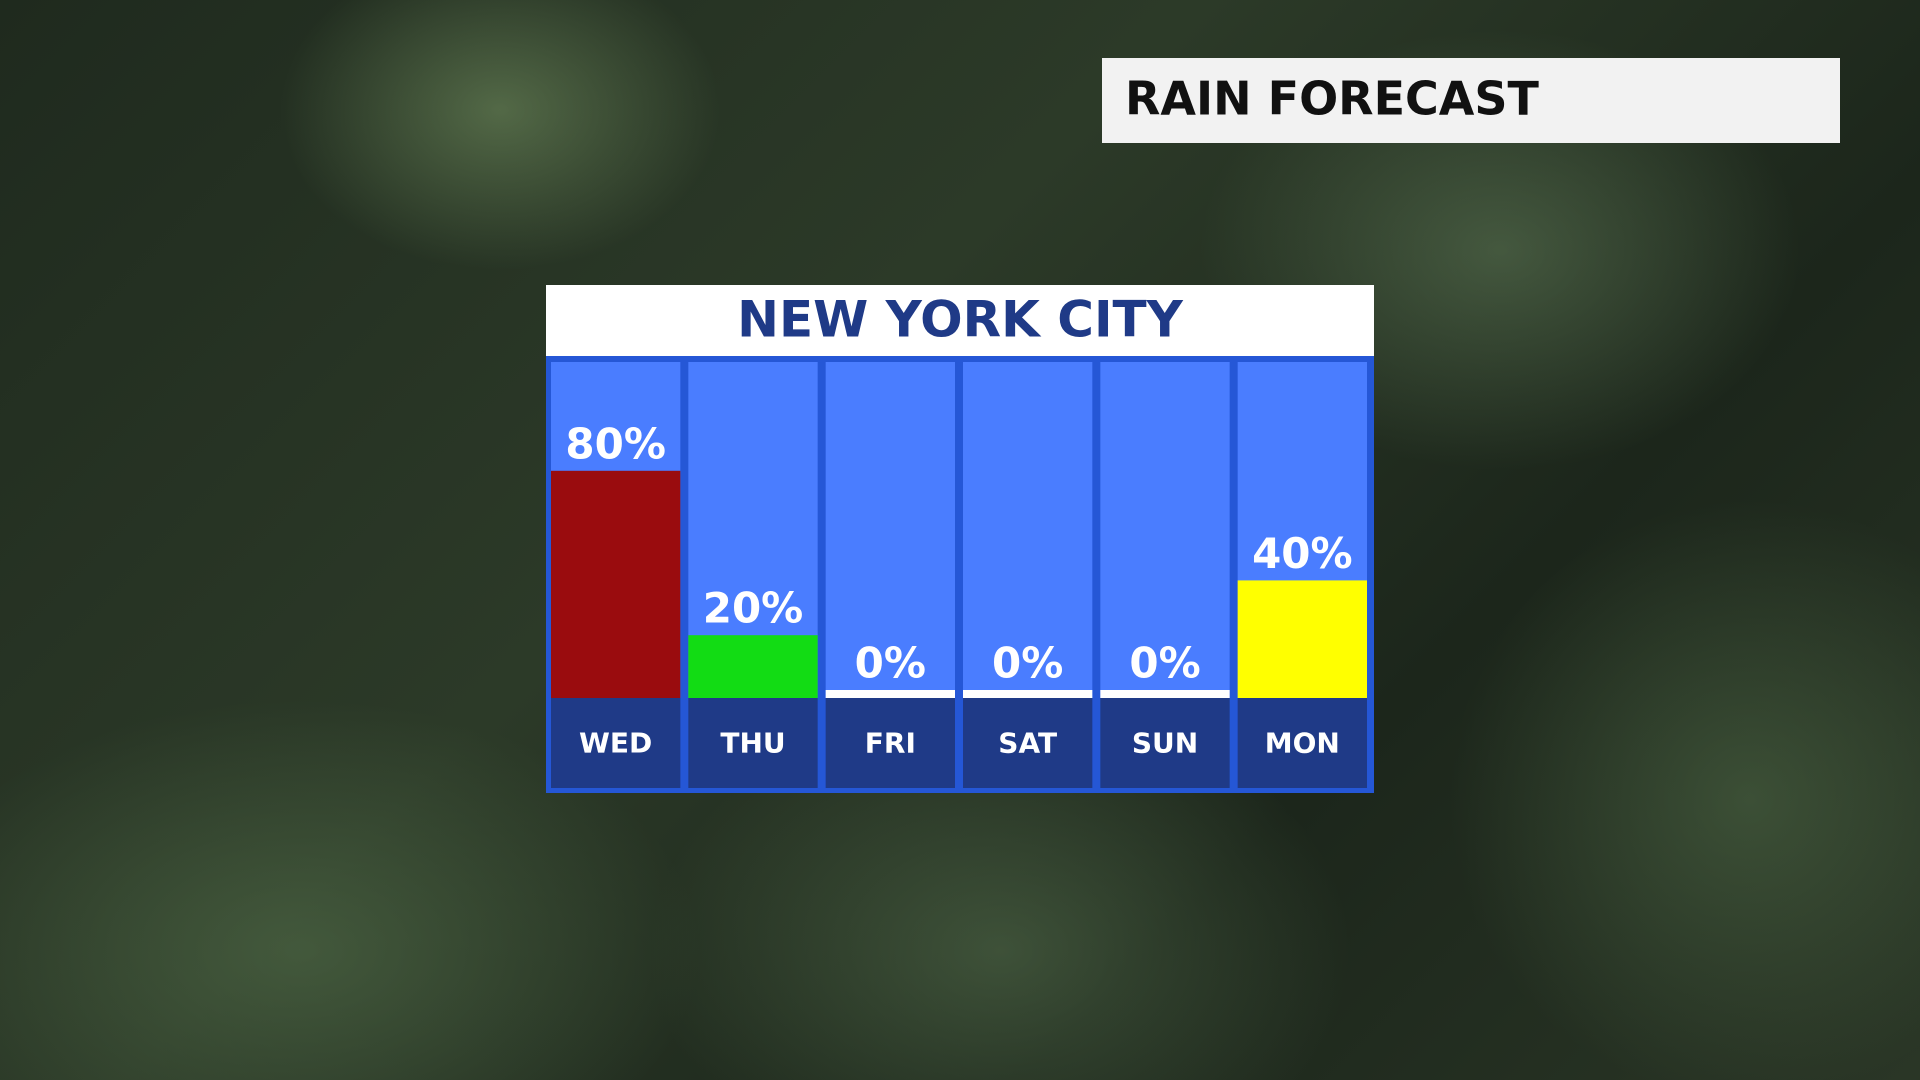  Describe the element at coordinates (1332, 99) in the screenshot. I see `chart-title: RAIN FORECAST` at that location.